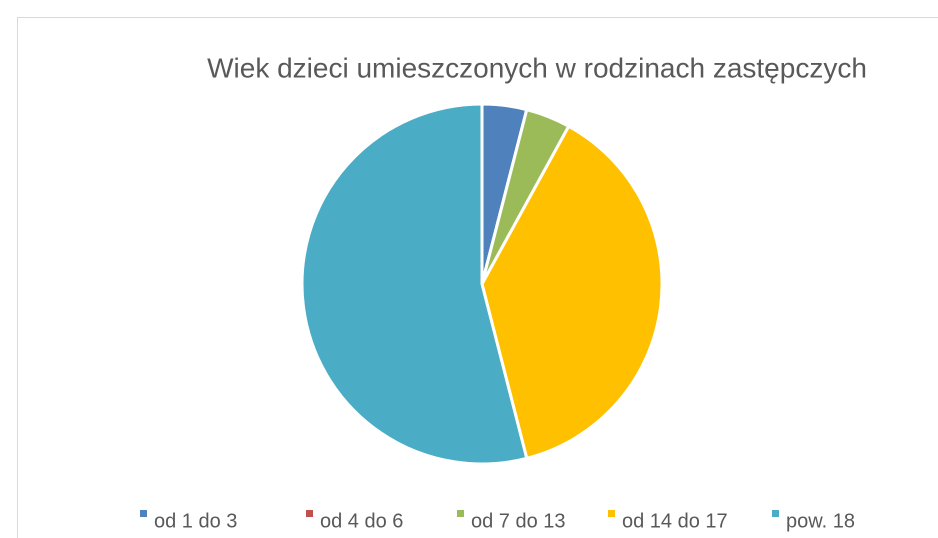 This screenshot has height=538, width=938. What do you see at coordinates (675, 521) in the screenshot?
I see `legend-label: od 14 do 17` at bounding box center [675, 521].